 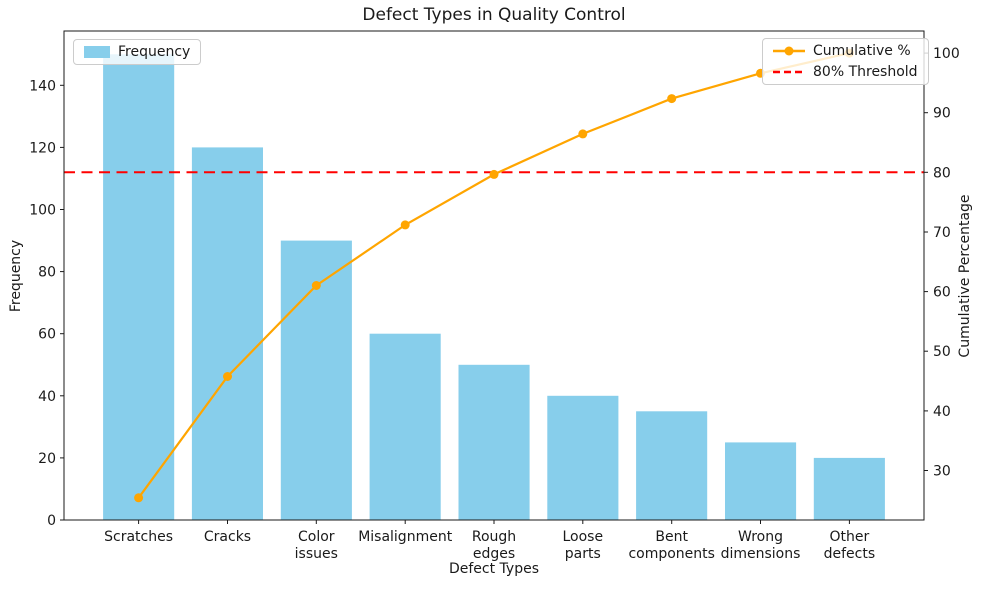 What do you see at coordinates (154, 52) in the screenshot?
I see `legend-frequency-label: Frequency` at bounding box center [154, 52].